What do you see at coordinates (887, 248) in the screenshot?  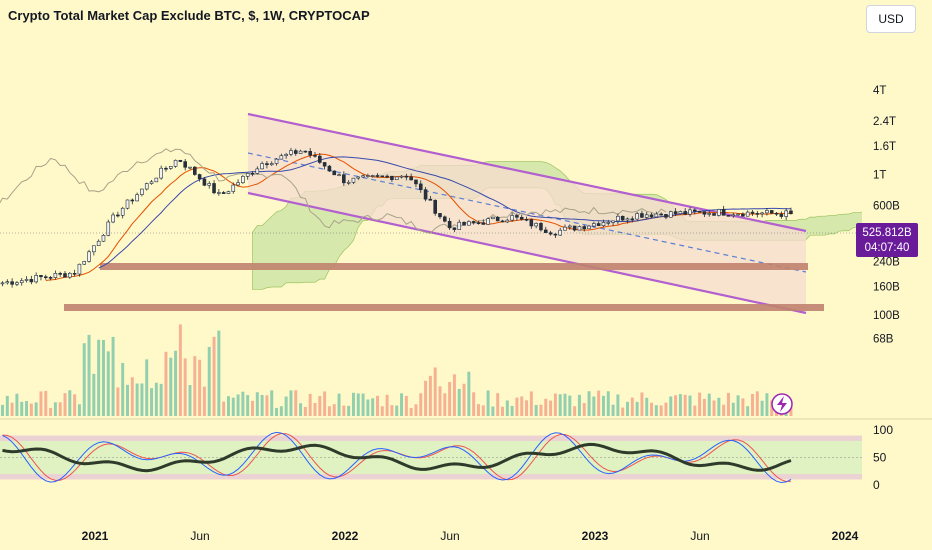 I see `bar-countdown: 04:07:40` at bounding box center [887, 248].